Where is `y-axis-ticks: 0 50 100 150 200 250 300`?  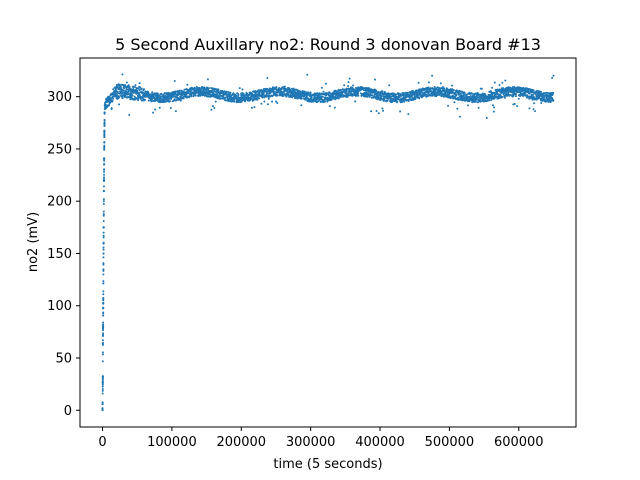
y-axis-ticks: 0 50 100 150 200 250 300 is located at coordinates (63, 254).